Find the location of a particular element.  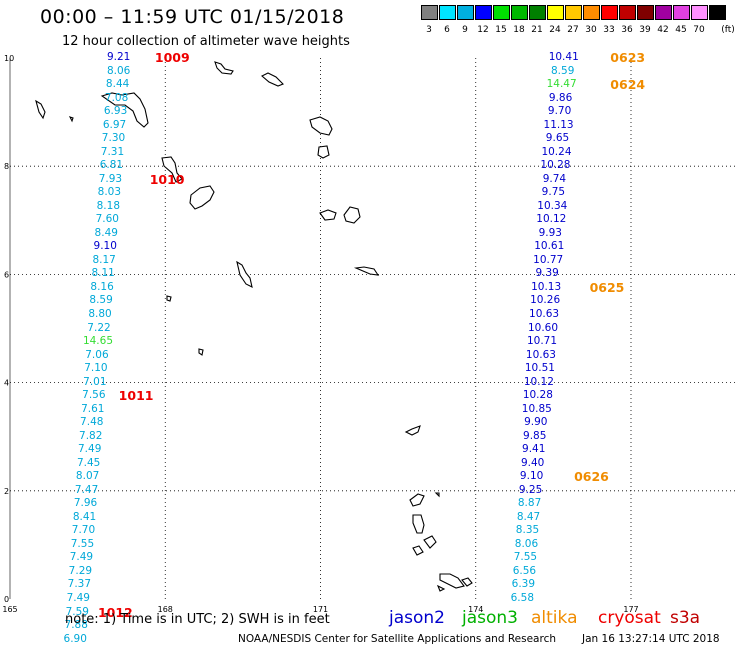

swh-reading: 10.13 is located at coordinates (546, 286).